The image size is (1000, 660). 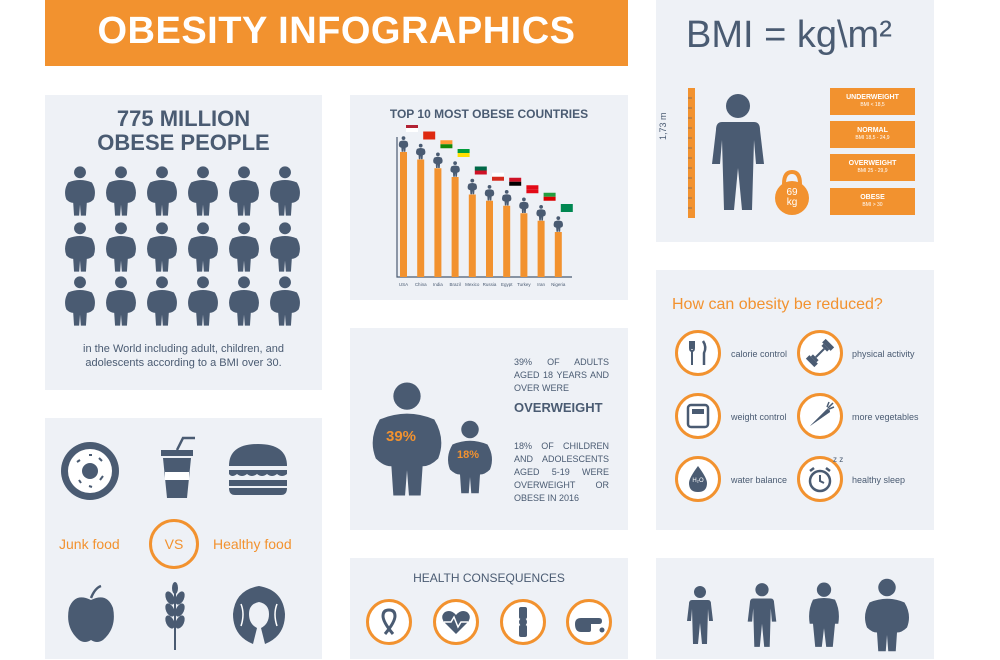 What do you see at coordinates (490, 284) in the screenshot?
I see `country-tick-label: Russia` at bounding box center [490, 284].